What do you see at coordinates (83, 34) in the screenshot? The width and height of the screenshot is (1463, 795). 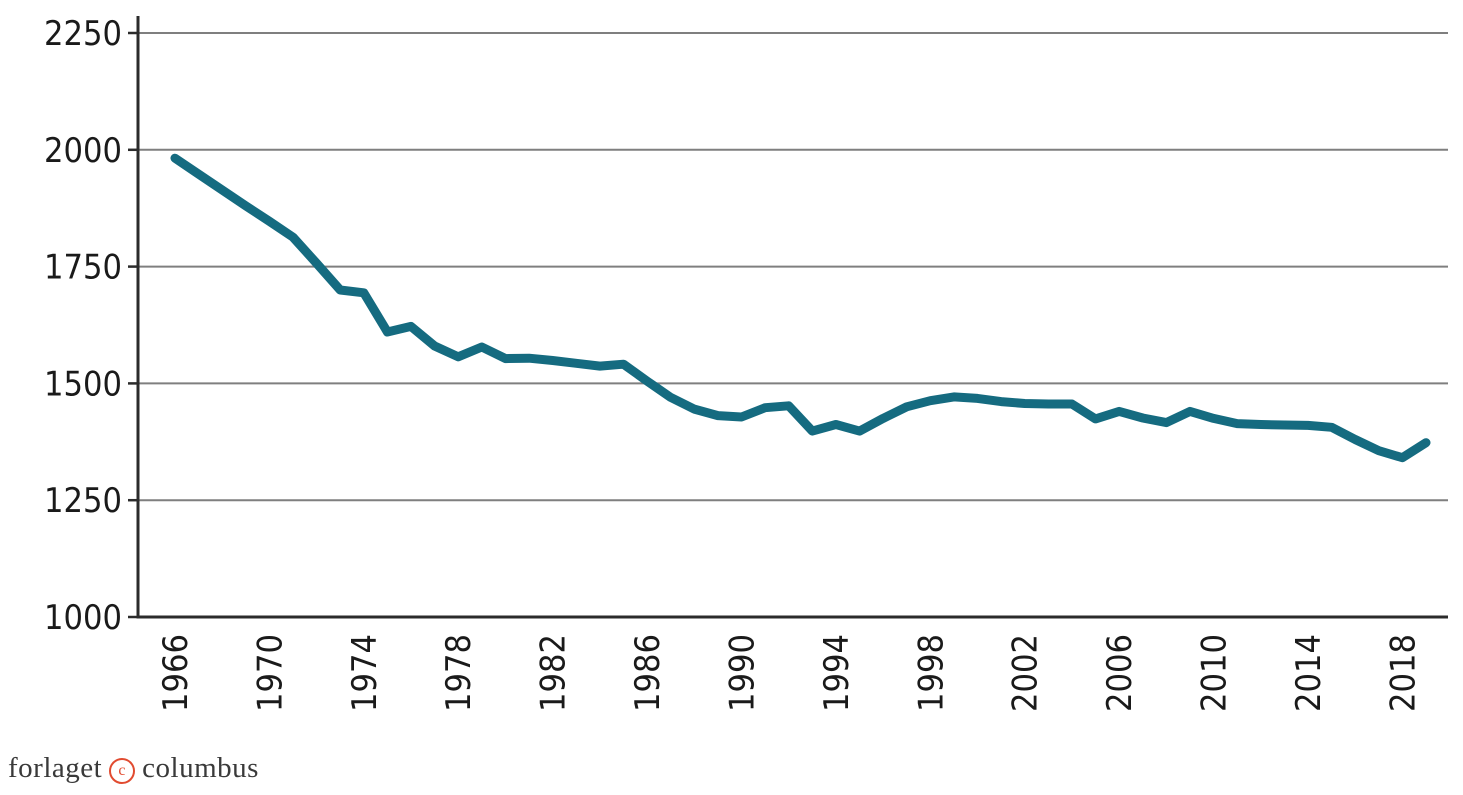 I see `y-tick-label: 2250` at bounding box center [83, 34].